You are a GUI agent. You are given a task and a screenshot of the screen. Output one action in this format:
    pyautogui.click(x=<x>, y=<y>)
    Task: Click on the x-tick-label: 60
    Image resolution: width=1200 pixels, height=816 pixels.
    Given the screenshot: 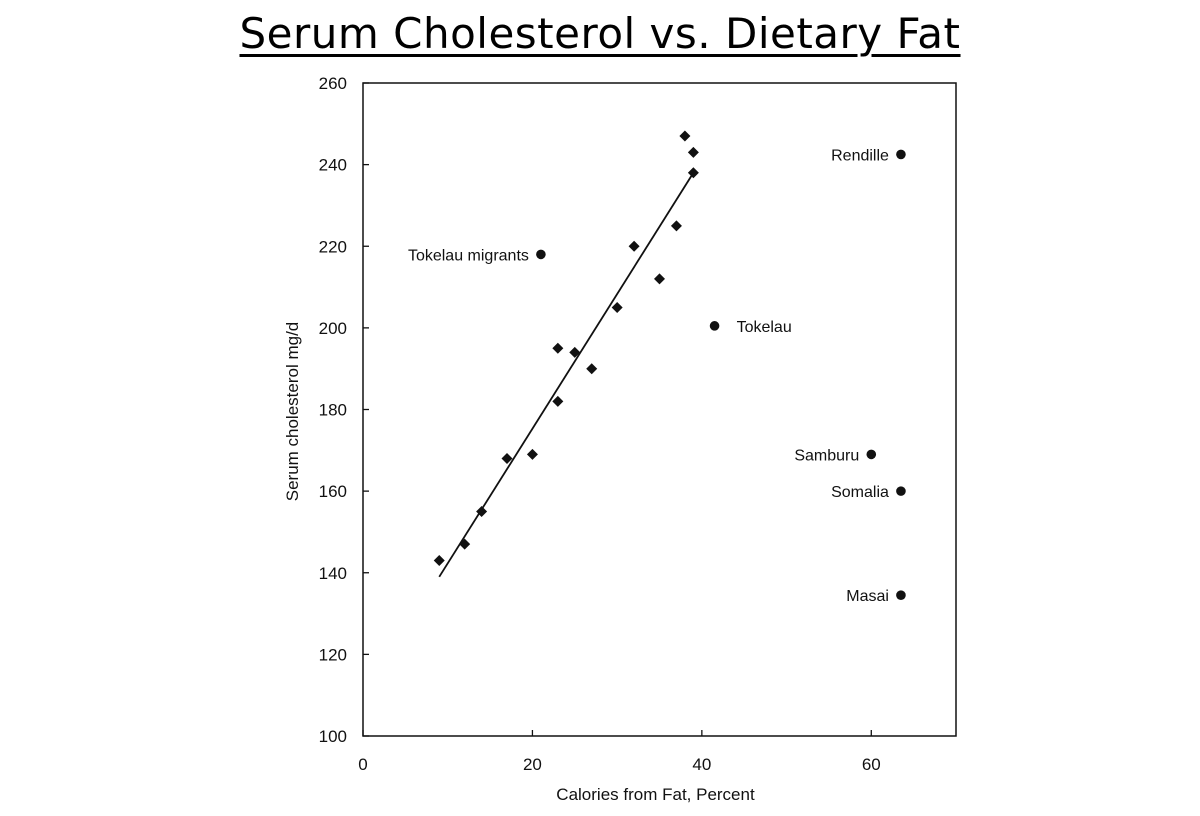 What is the action you would take?
    pyautogui.click(x=871, y=764)
    